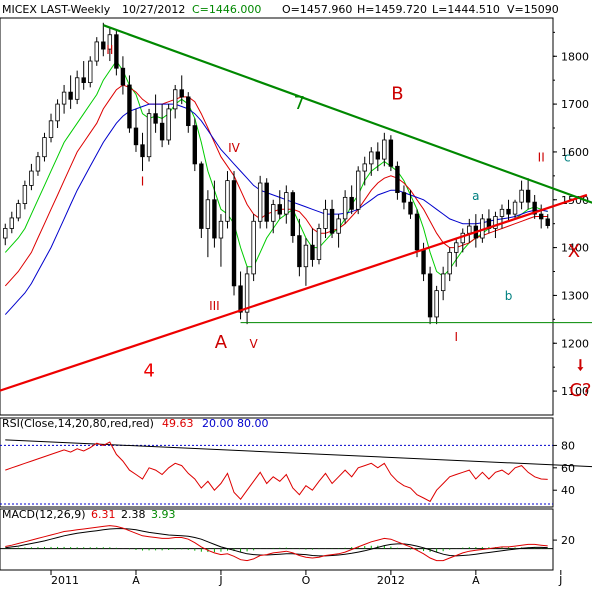 The image size is (592, 592). What do you see at coordinates (575, 104) in the screenshot?
I see `y-tick-label: 1700` at bounding box center [575, 104].